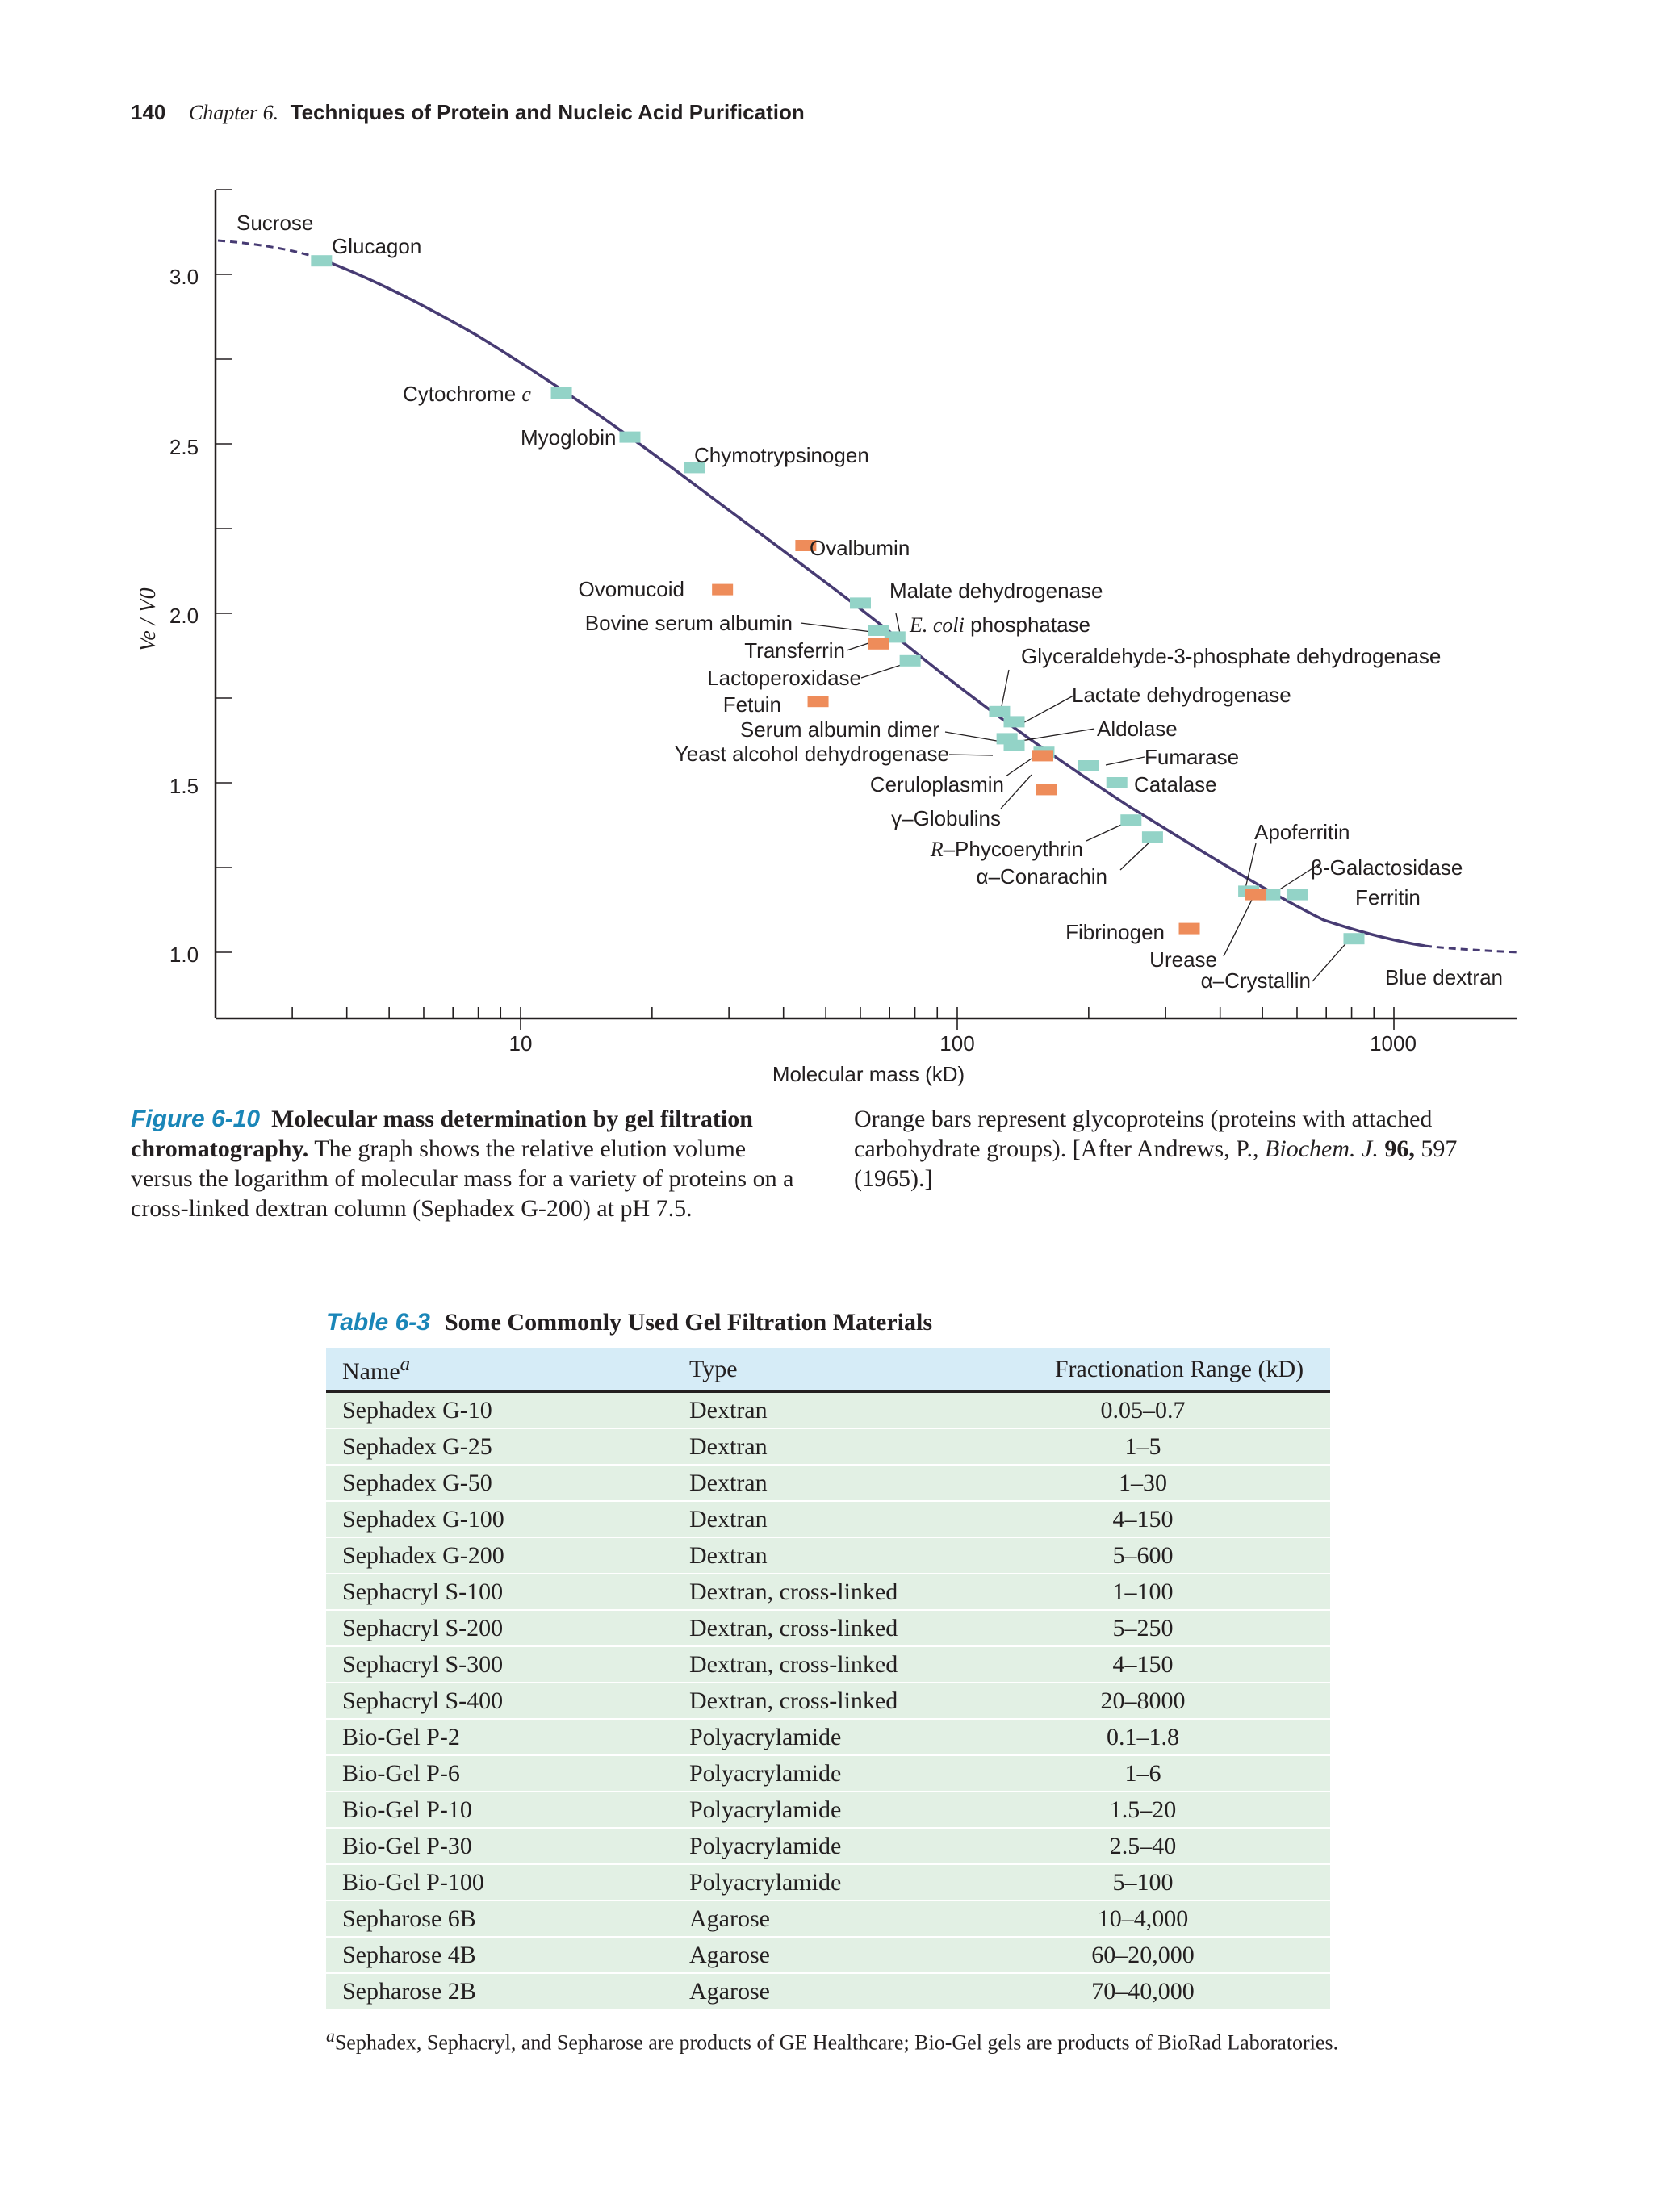  What do you see at coordinates (851, 1955) in the screenshot?
I see `cell-type: Agarose` at bounding box center [851, 1955].